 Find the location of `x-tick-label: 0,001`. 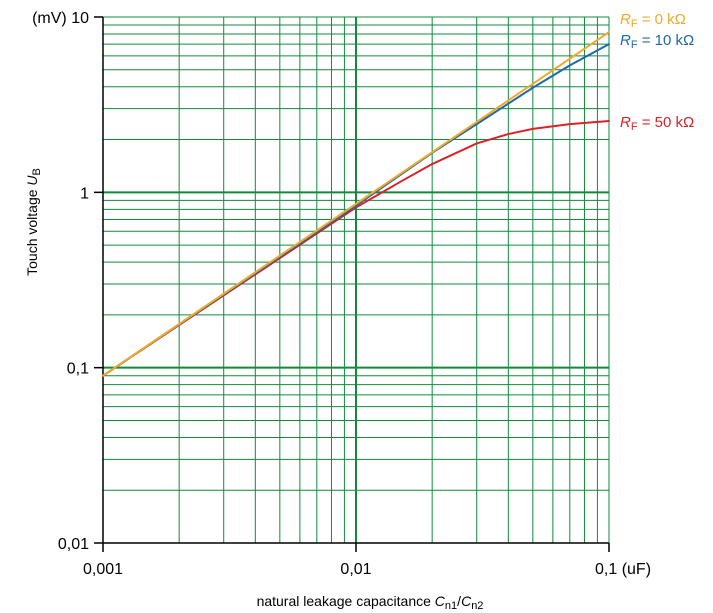

x-tick-label: 0,001 is located at coordinates (103, 569).